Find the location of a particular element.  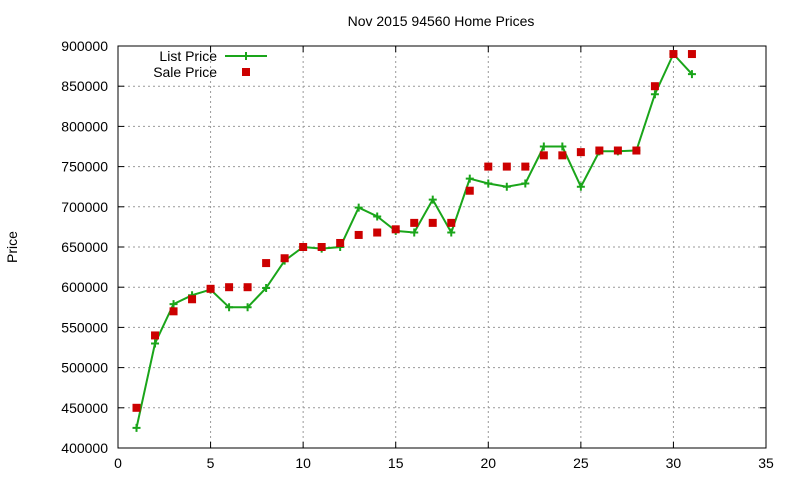

y-tick-label: 700000 is located at coordinates (84, 207).